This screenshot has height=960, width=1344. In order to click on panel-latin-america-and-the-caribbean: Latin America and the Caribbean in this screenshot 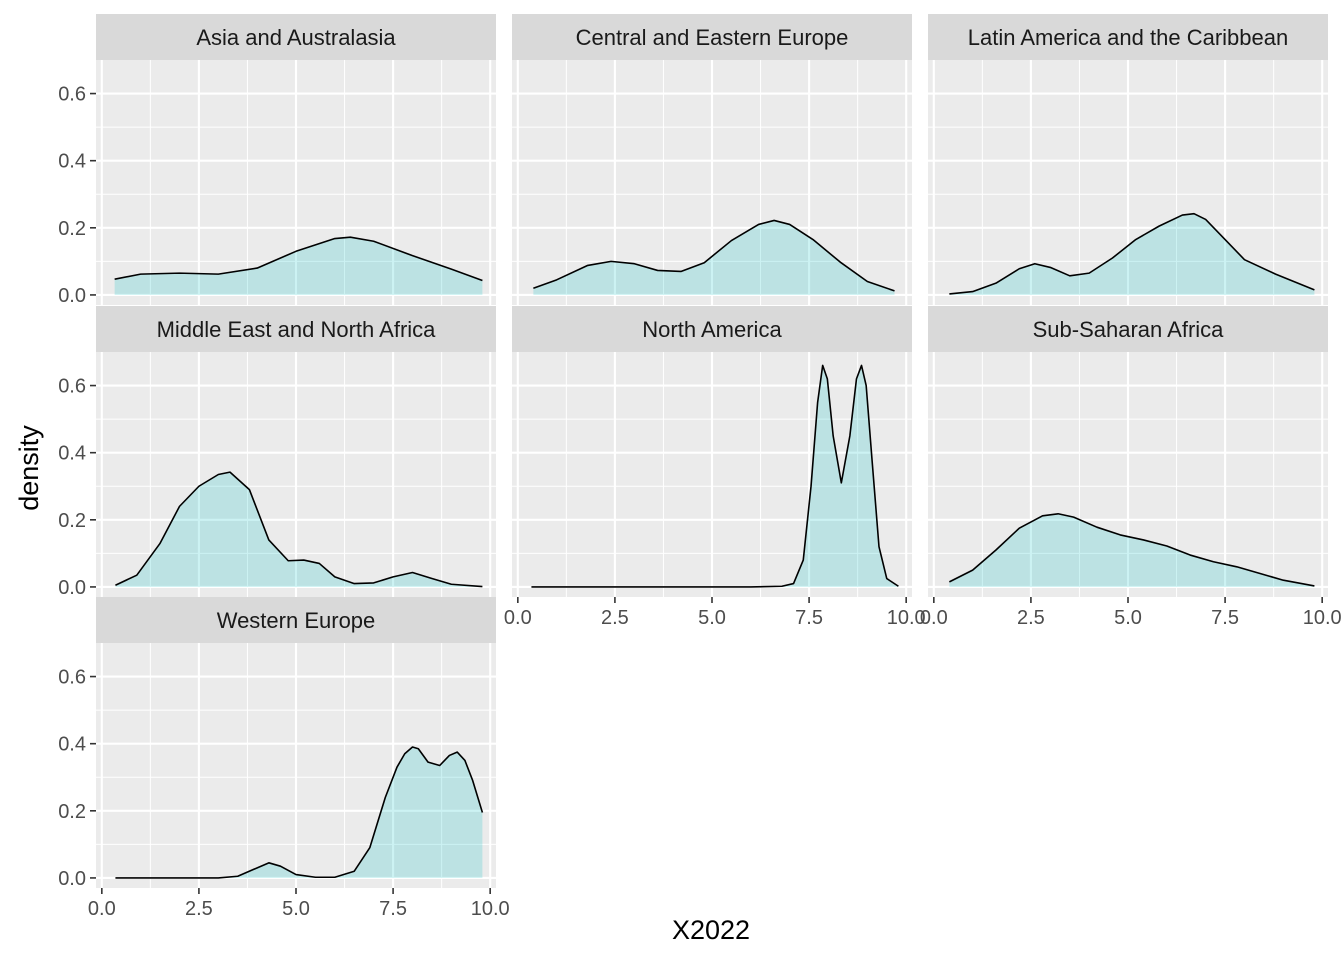, I will do `click(1128, 159)`.